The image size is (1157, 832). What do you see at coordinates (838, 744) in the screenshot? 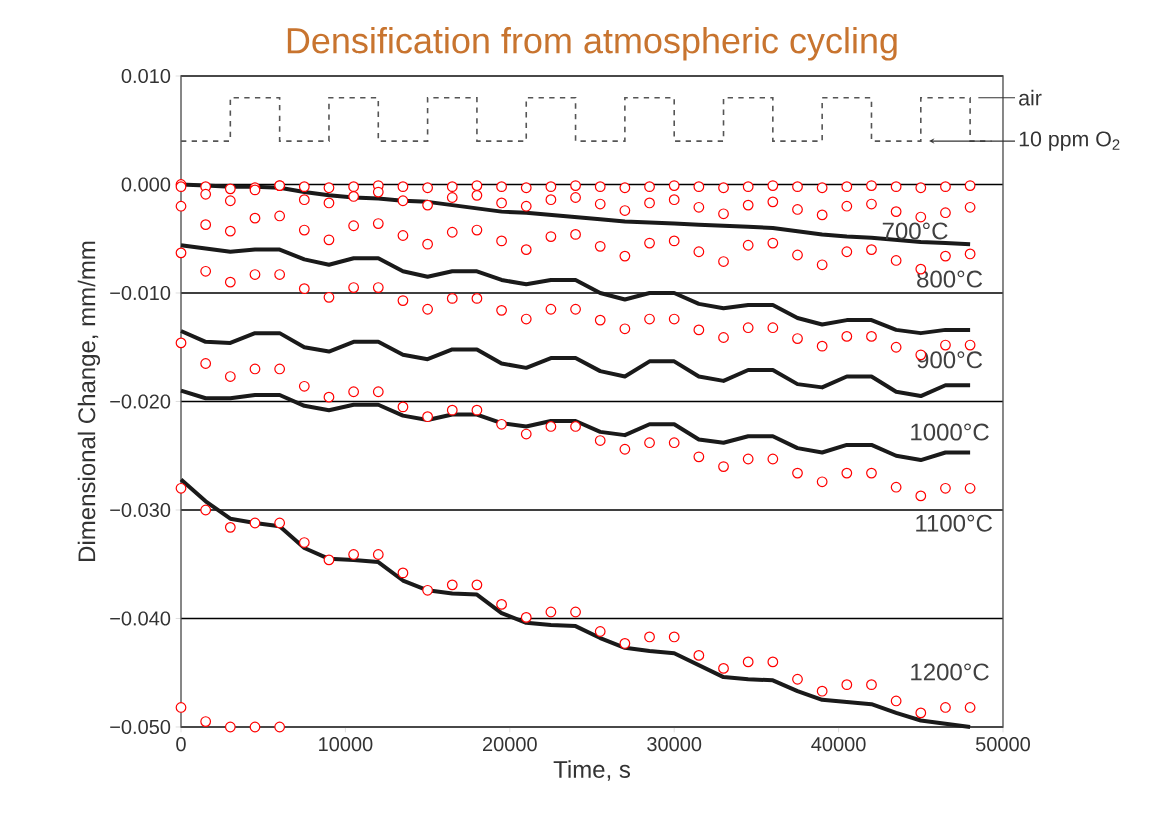
I see `x-tick-label: 40000` at bounding box center [838, 744].